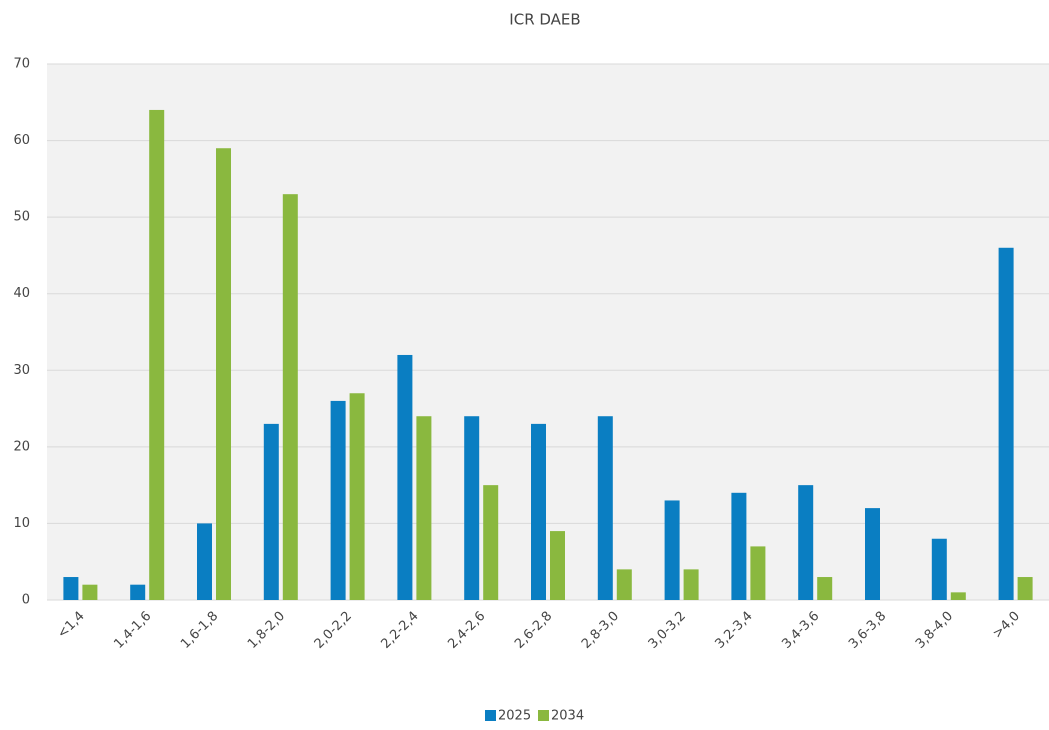  What do you see at coordinates (567, 716) in the screenshot?
I see `legend-label: 2034` at bounding box center [567, 716].